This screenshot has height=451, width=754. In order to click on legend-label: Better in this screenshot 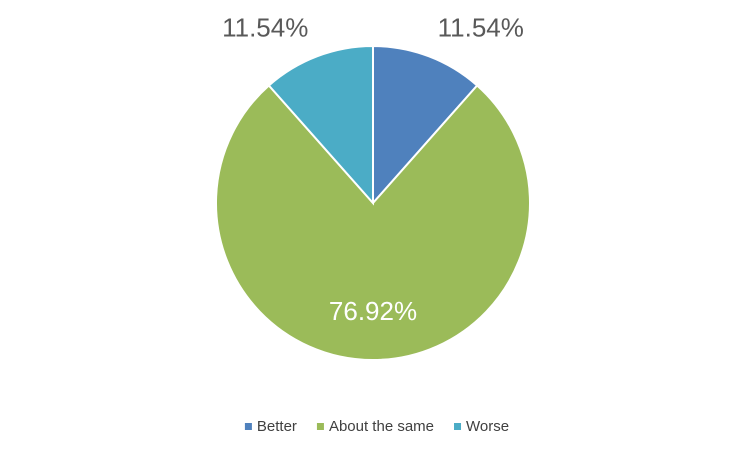, I will do `click(277, 426)`.